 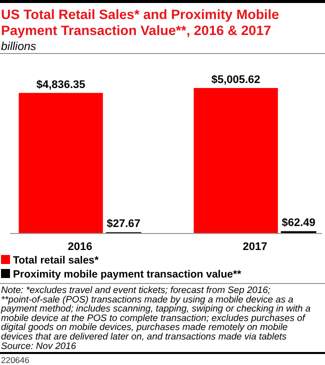 What do you see at coordinates (235, 80) in the screenshot?
I see `data-label: $5,005.62` at bounding box center [235, 80].